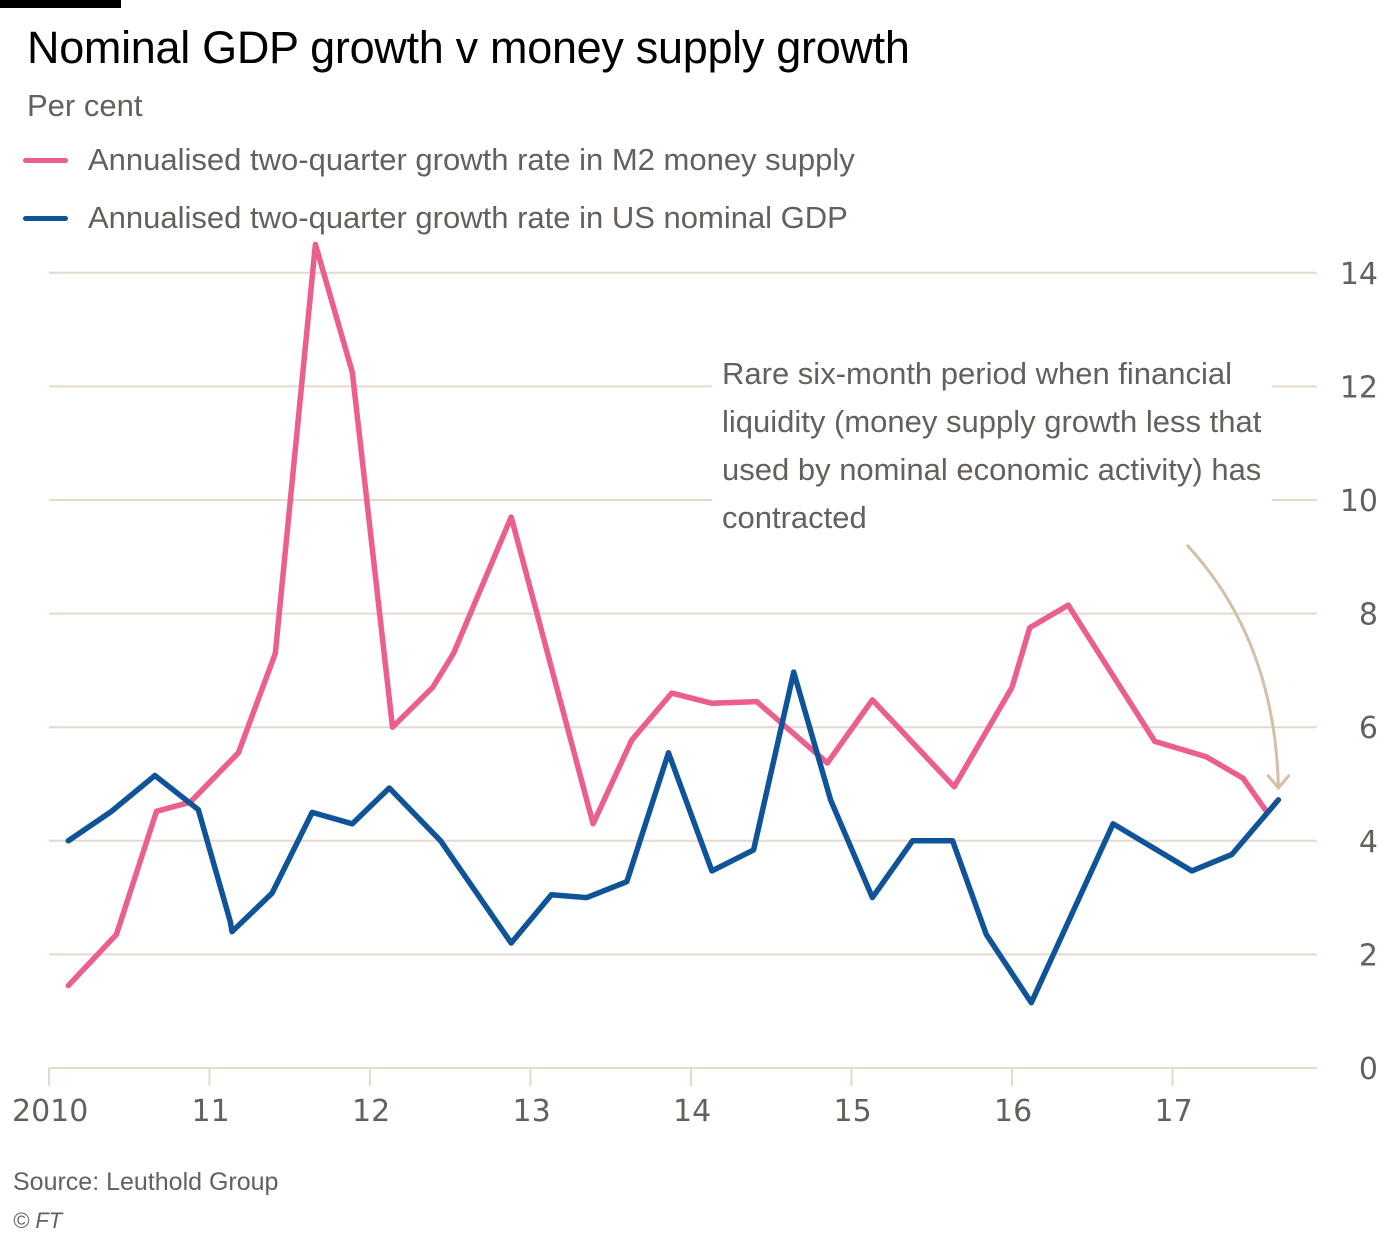 Image resolution: width=1400 pixels, height=1242 pixels. I want to click on x-axis: 2010 11 12 13 14 15 16 17, so click(602, 1098).